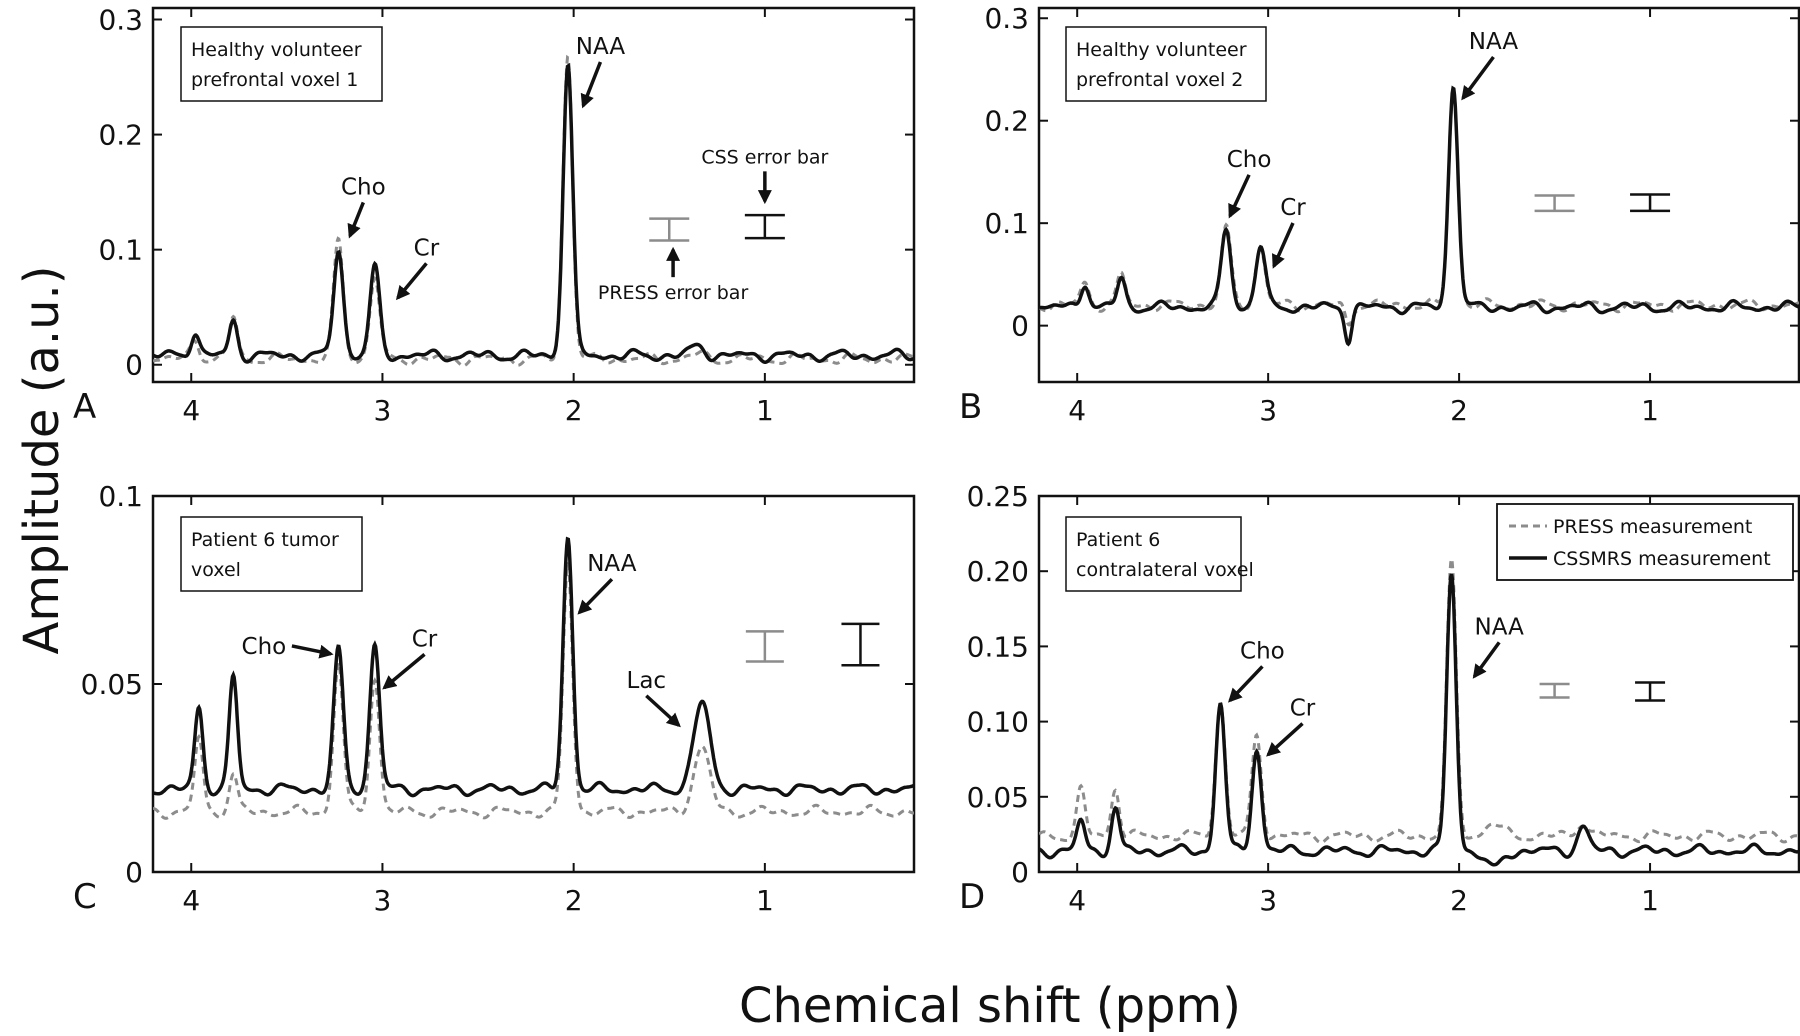 The height and width of the screenshot is (1036, 1800). I want to click on panel-label-text: voxel, so click(216, 570).